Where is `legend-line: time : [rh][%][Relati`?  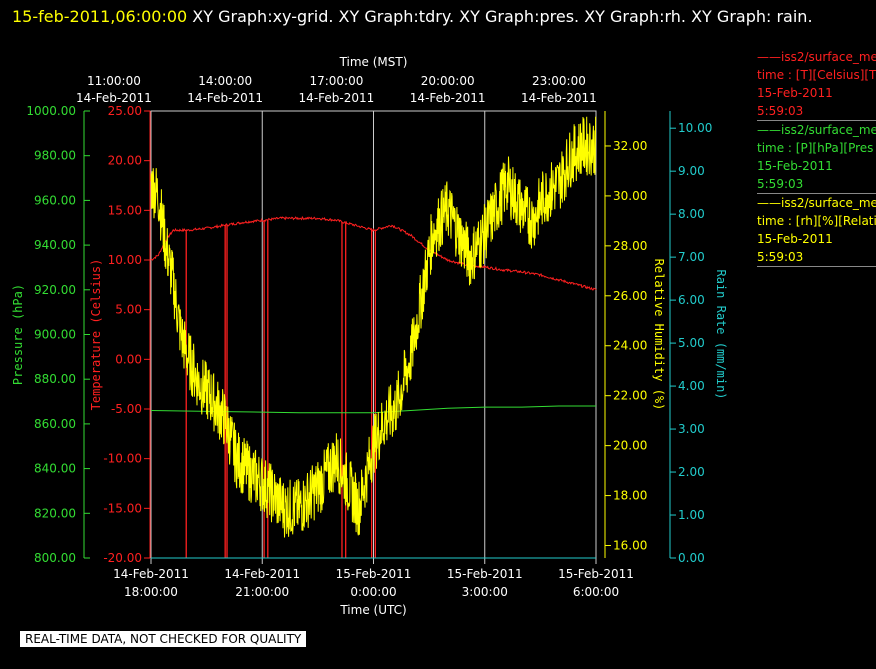 legend-line: time : [rh][%][Relati is located at coordinates (816, 221).